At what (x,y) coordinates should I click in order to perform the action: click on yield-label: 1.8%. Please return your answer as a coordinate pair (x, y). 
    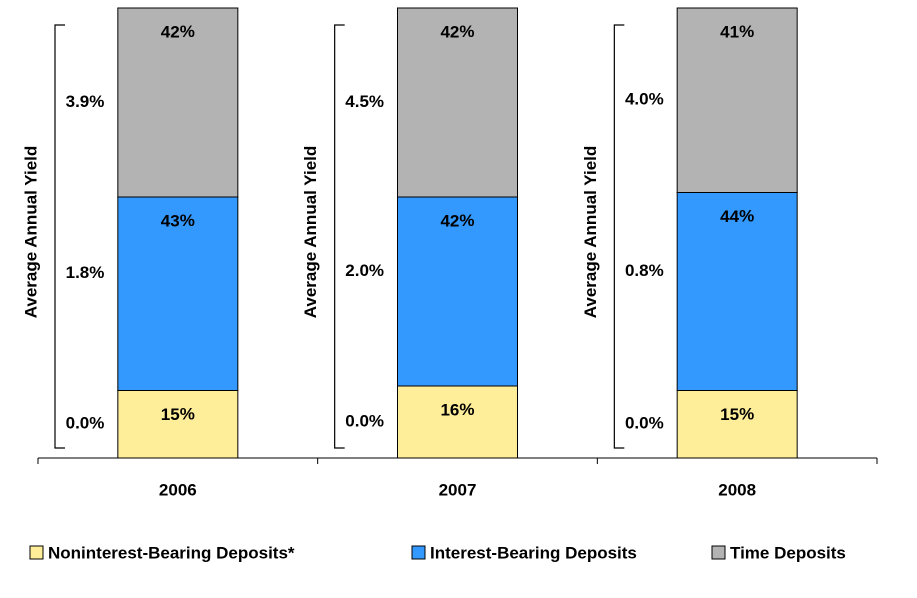
    Looking at the image, I should click on (85, 272).